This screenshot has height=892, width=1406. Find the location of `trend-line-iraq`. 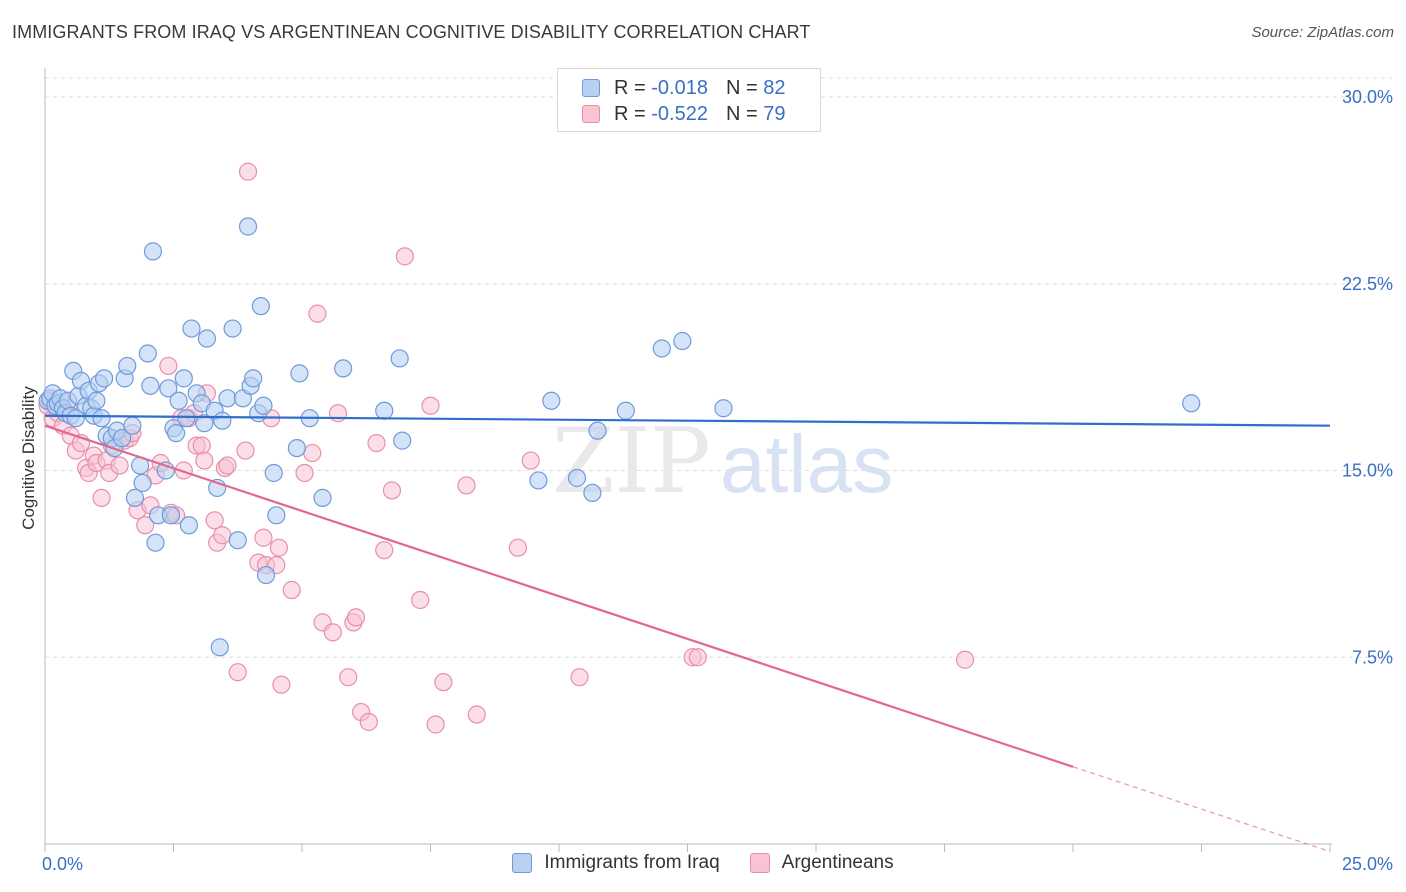

trend-line-iraq is located at coordinates (687, 420).